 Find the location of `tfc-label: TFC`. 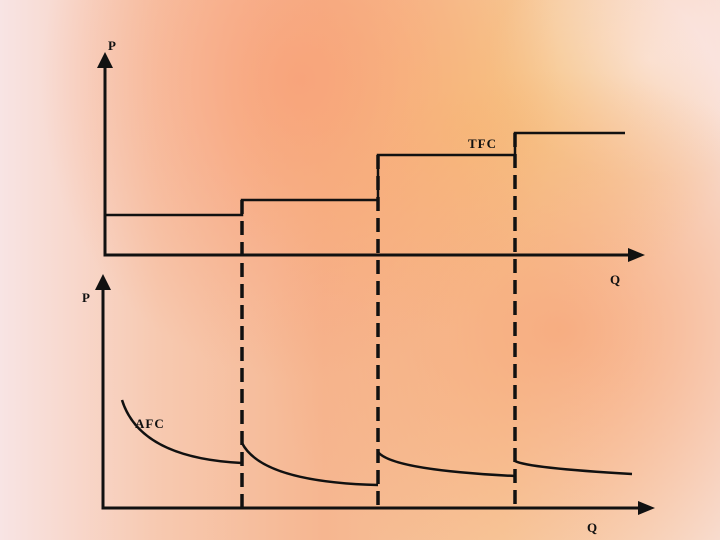

tfc-label: TFC is located at coordinates (482, 143).